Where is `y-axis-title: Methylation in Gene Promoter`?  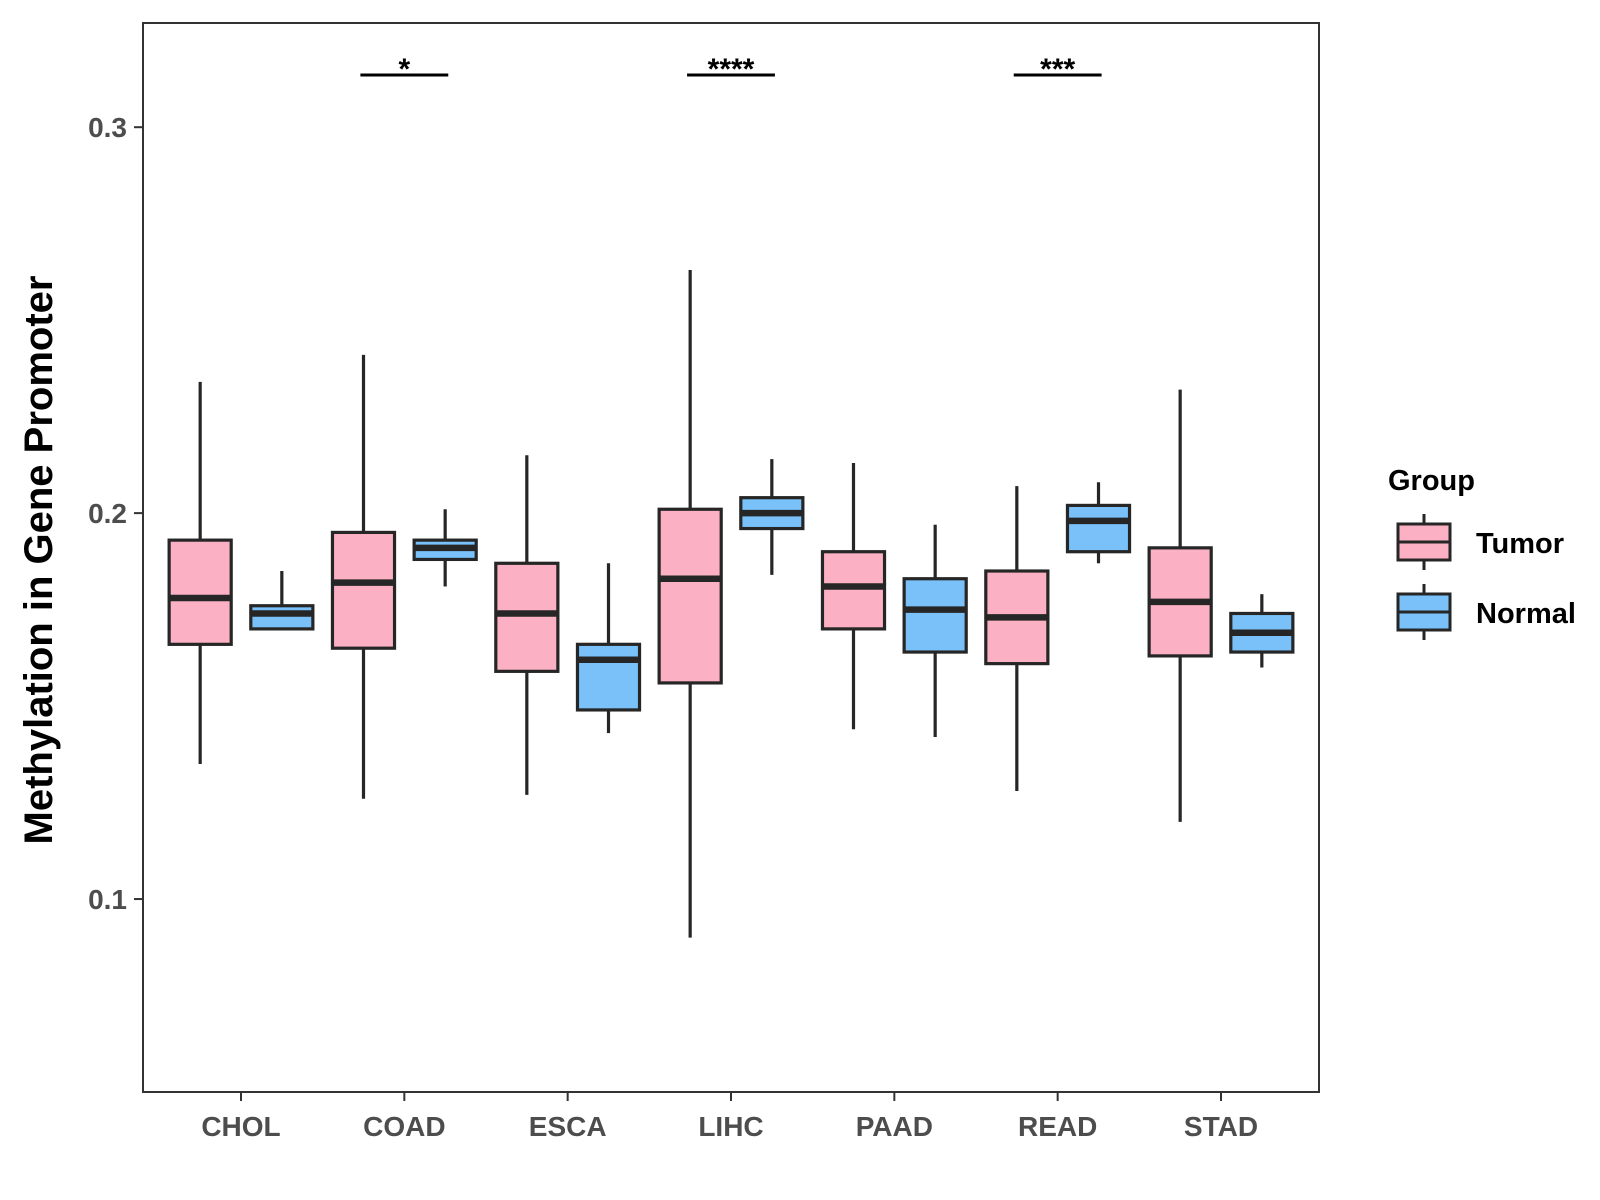
y-axis-title: Methylation in Gene Promoter is located at coordinates (39, 560).